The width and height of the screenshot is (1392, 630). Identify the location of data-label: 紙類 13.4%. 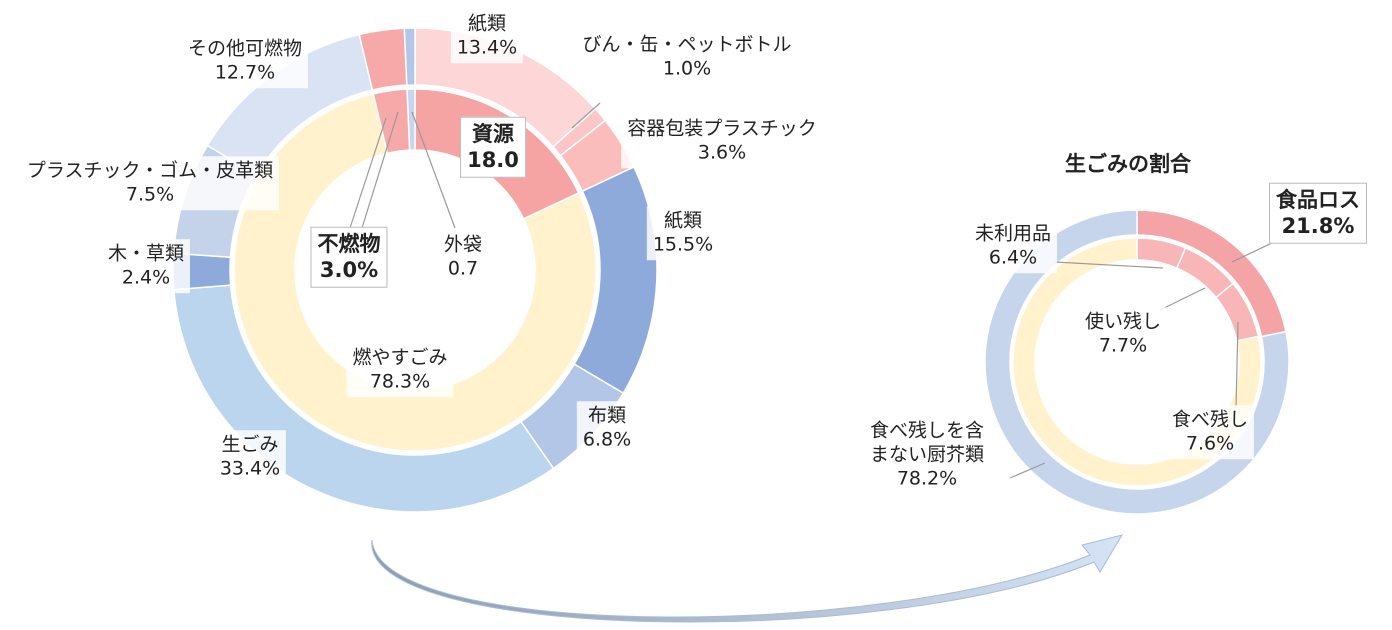
(487, 36).